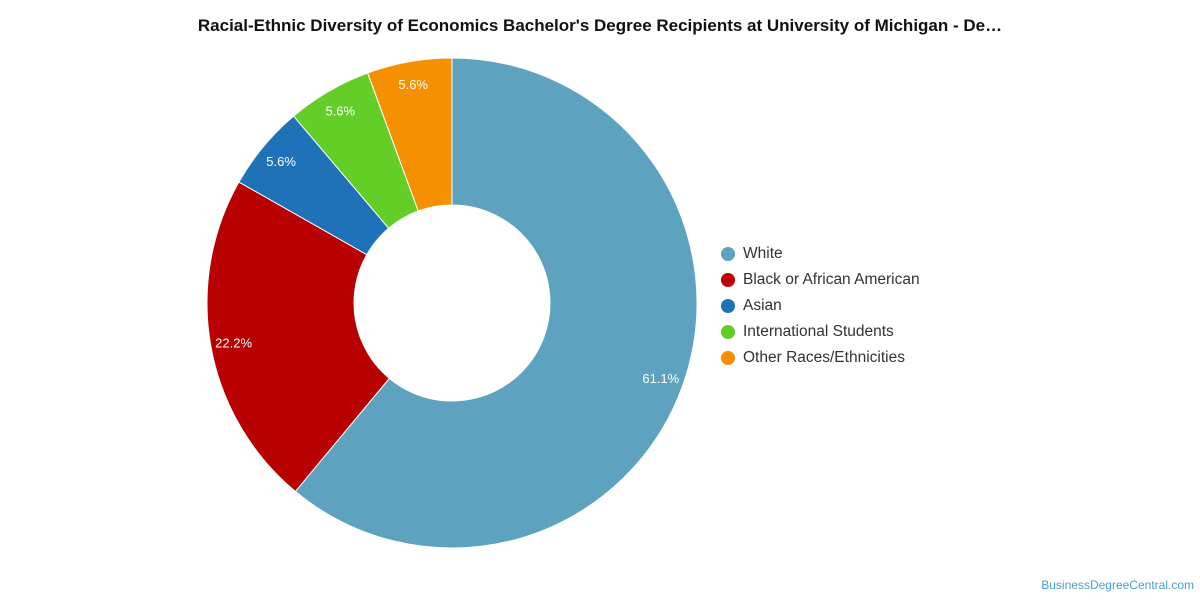 This screenshot has height=600, width=1200. What do you see at coordinates (410, 134) in the screenshot?
I see `slice-other-races-ethnicities` at bounding box center [410, 134].